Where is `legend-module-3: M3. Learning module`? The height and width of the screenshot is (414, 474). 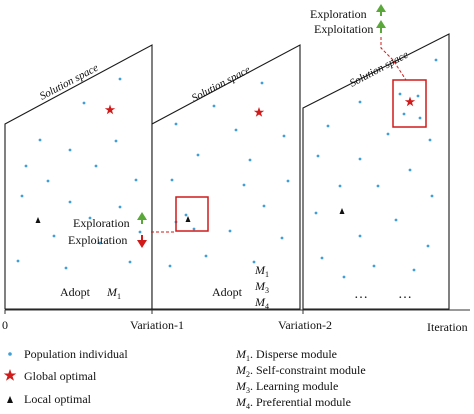
legend-module-3: M3. Learning module is located at coordinates (286, 387).